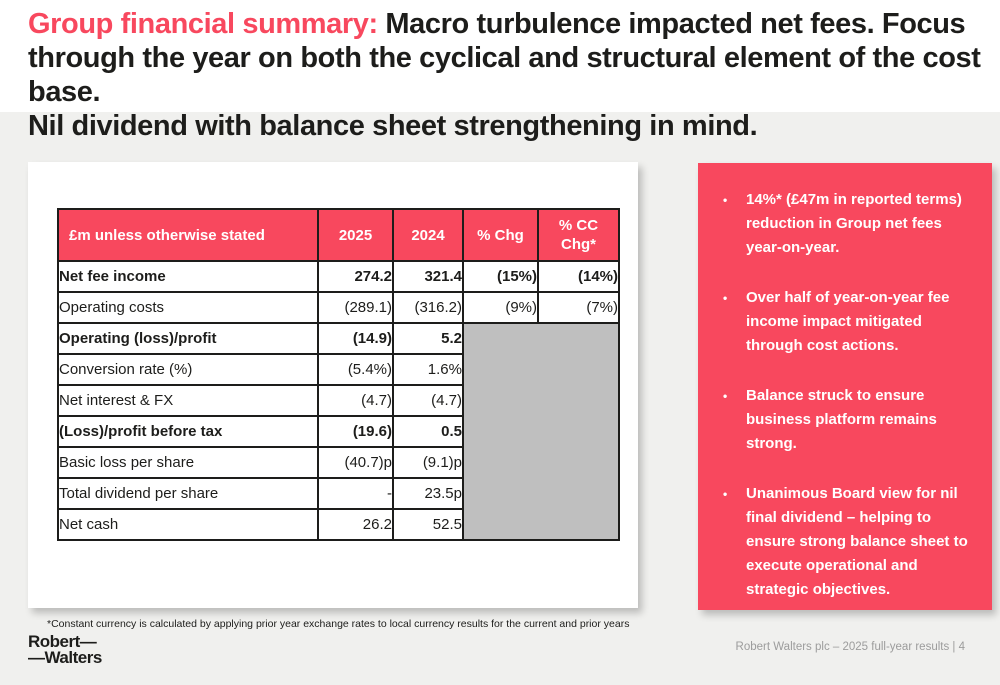 Image resolution: width=1000 pixels, height=685 pixels. I want to click on row-label: Net cash, so click(188, 524).